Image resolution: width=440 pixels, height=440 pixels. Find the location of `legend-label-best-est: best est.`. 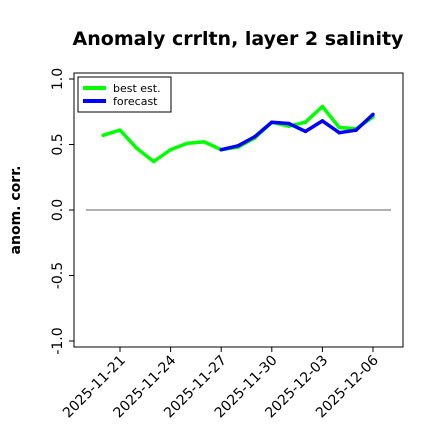

legend-label-best-est: best est. is located at coordinates (137, 88).